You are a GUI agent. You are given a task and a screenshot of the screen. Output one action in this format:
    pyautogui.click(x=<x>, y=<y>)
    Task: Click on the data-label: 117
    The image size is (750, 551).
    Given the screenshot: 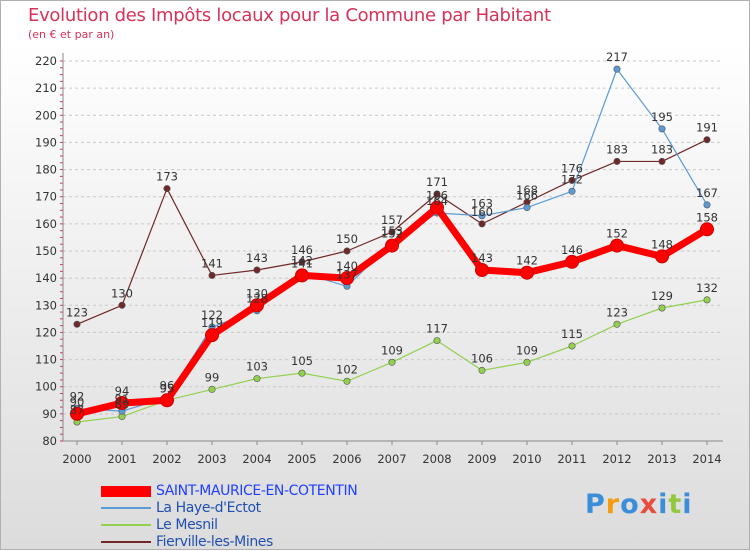 What is the action you would take?
    pyautogui.click(x=437, y=329)
    